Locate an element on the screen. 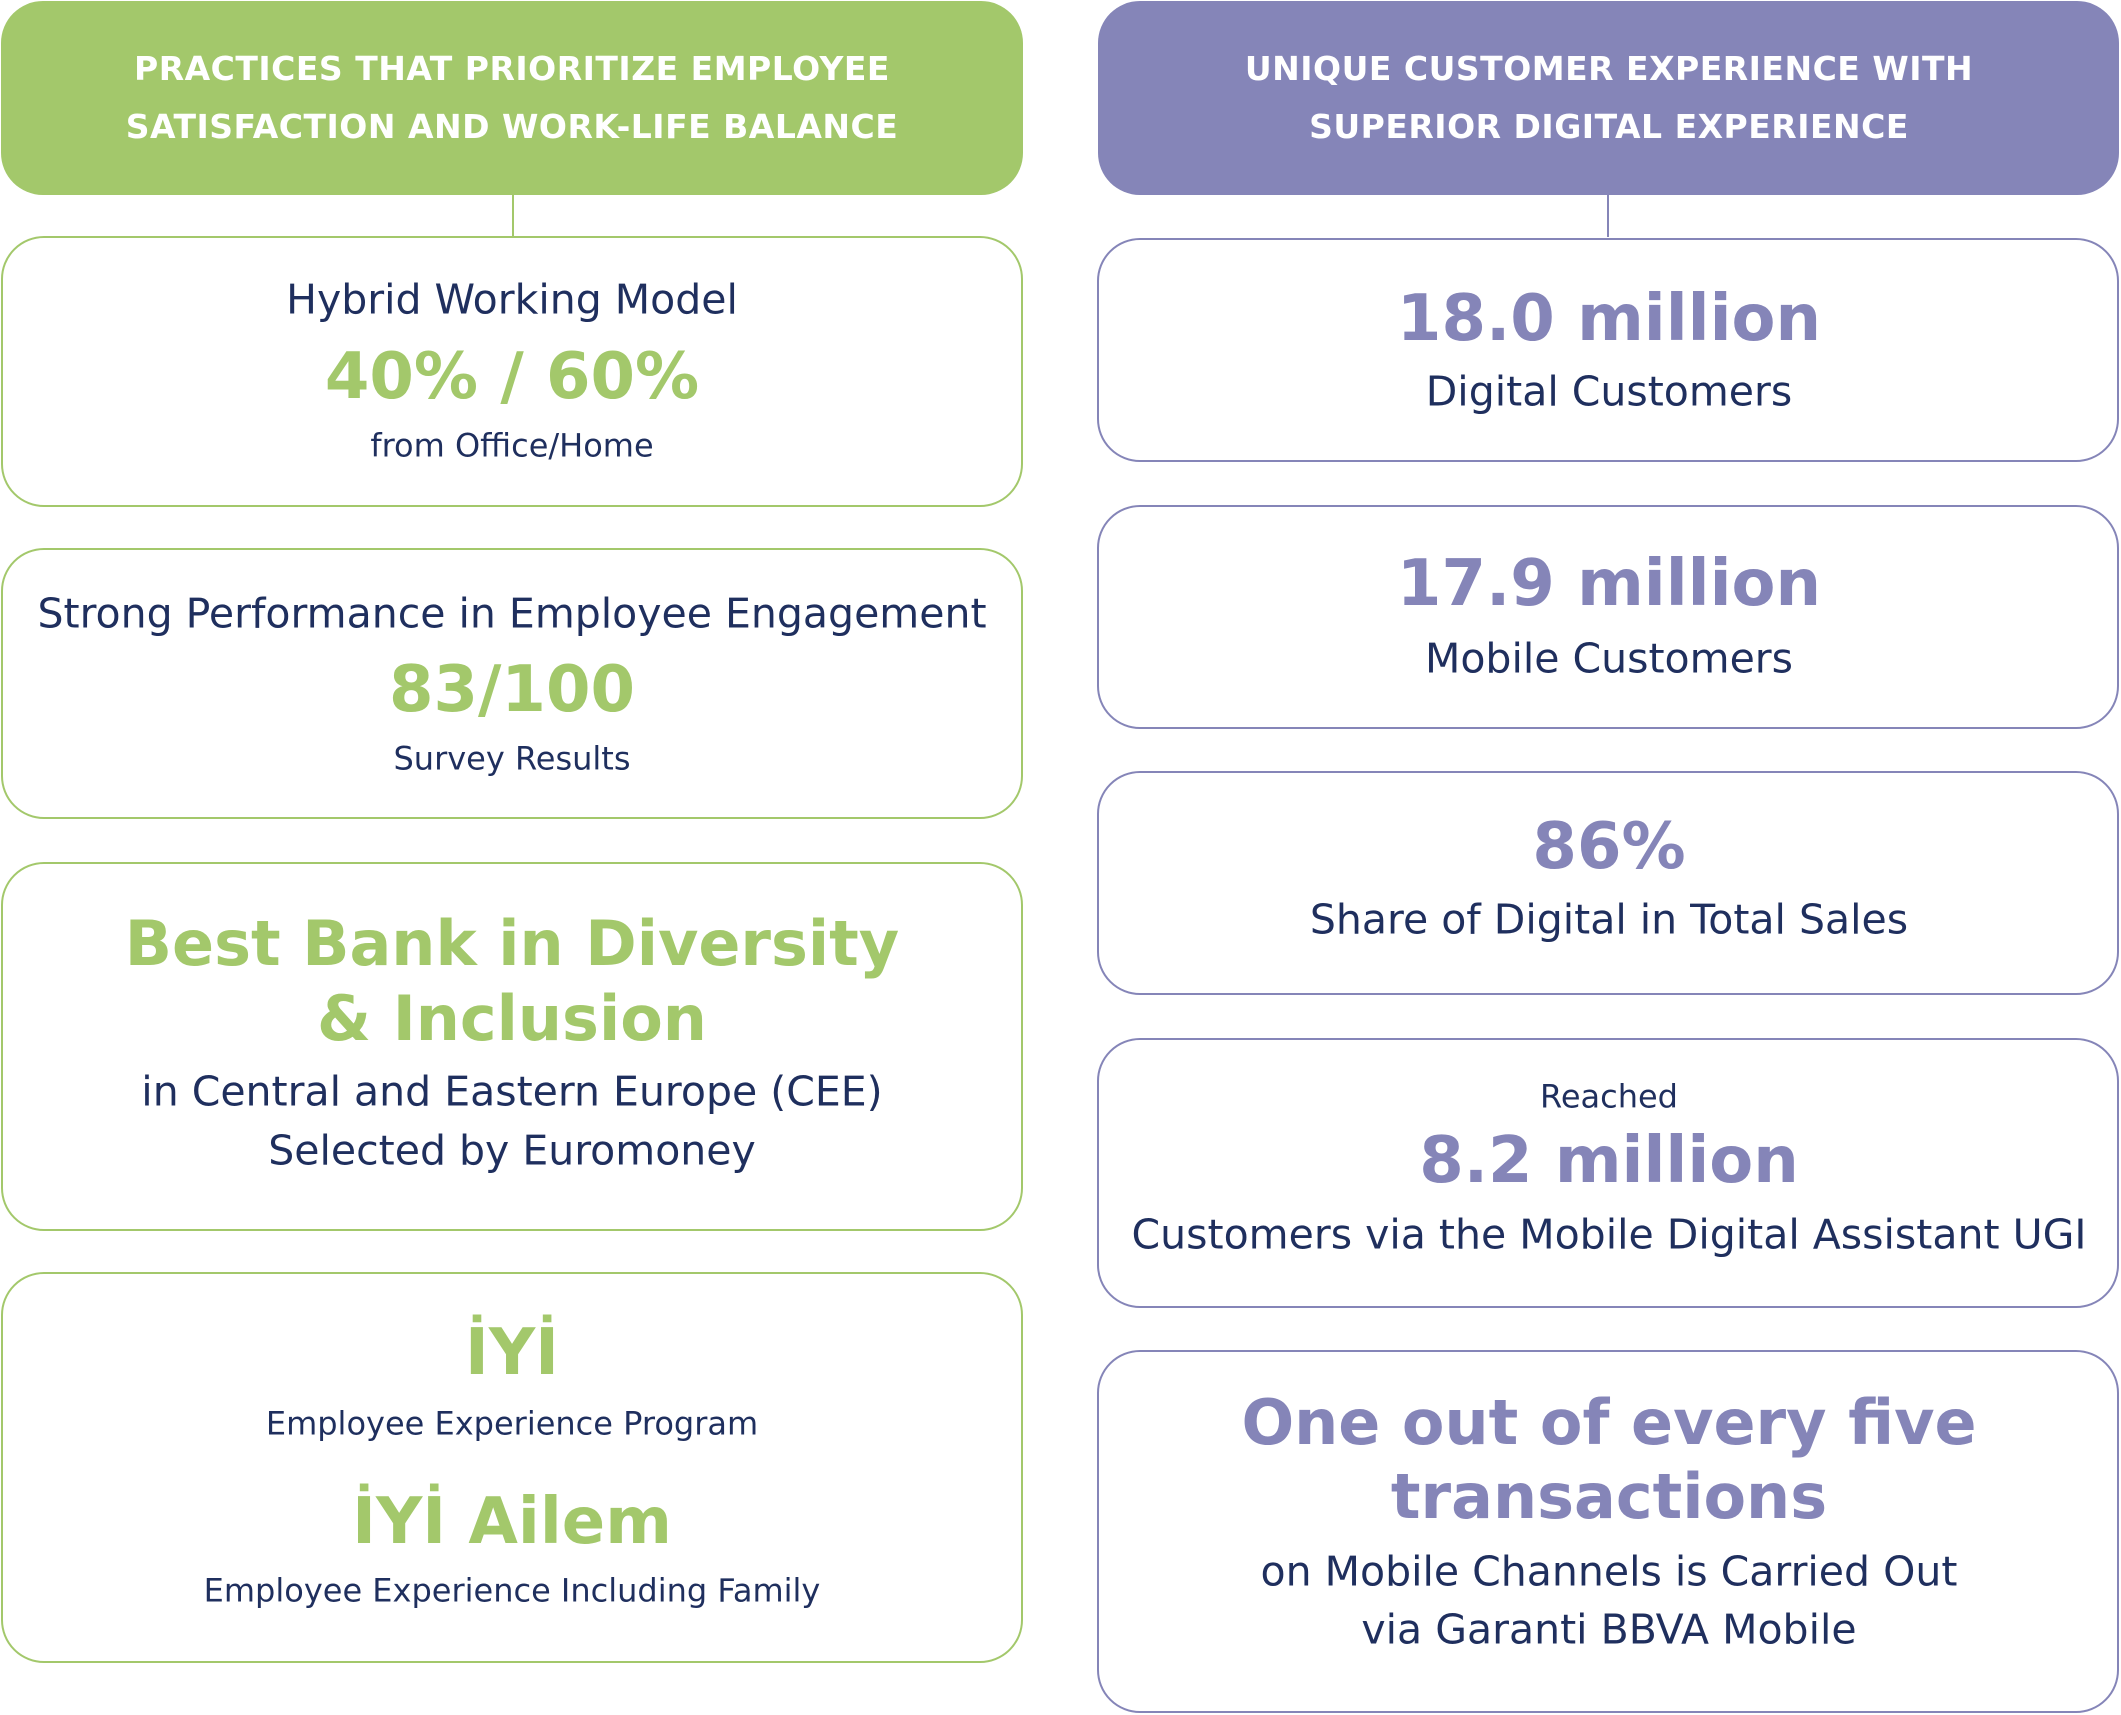 This screenshot has height=1715, width=2121. card-text: in Central and Eastern Europe (CEE) is located at coordinates (512, 1091).